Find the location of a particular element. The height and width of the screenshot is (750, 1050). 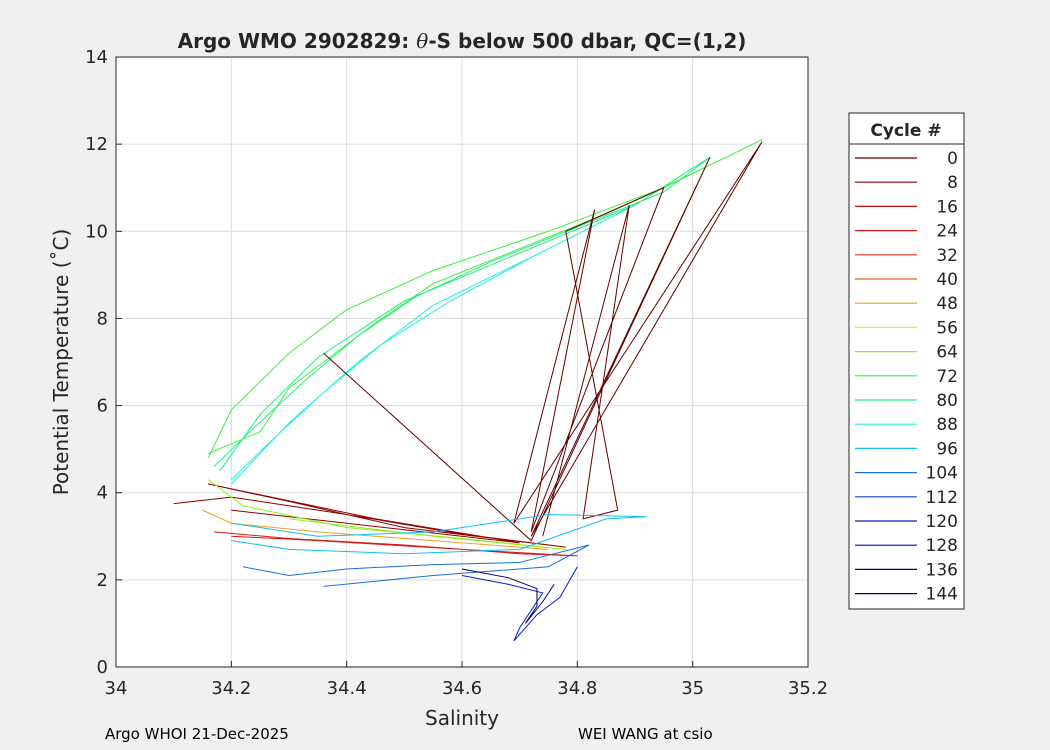

footer-right: WEI WANG at csio is located at coordinates (645, 734).